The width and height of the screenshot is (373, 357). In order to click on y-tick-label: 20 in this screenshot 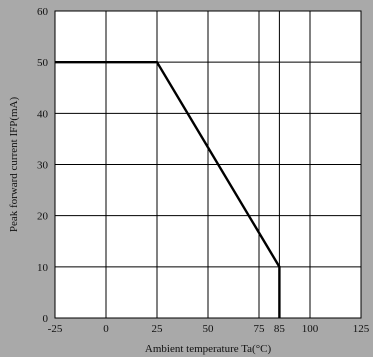, I will do `click(43, 217)`.